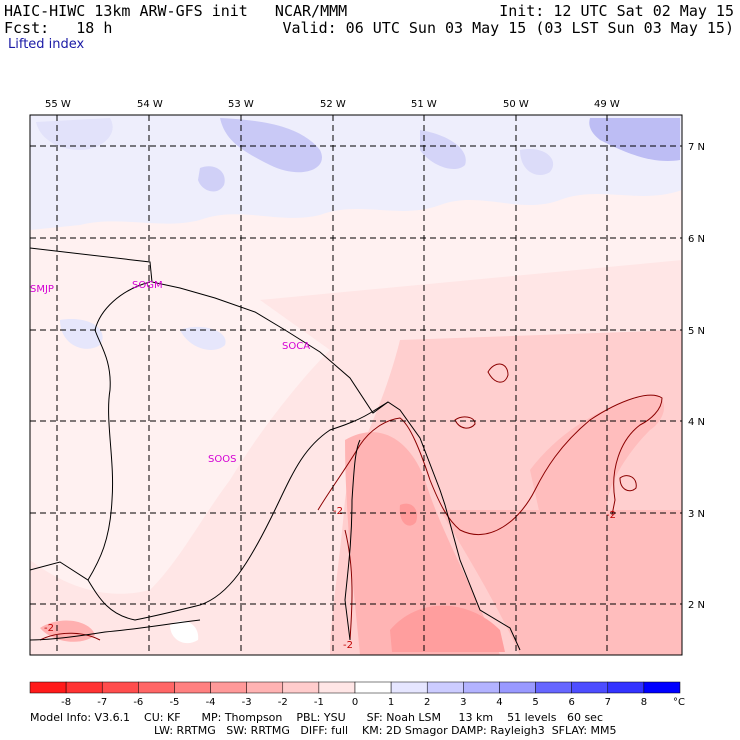  Describe the element at coordinates (535, 702) in the screenshot. I see `colorbar-tick-label: 5` at that location.